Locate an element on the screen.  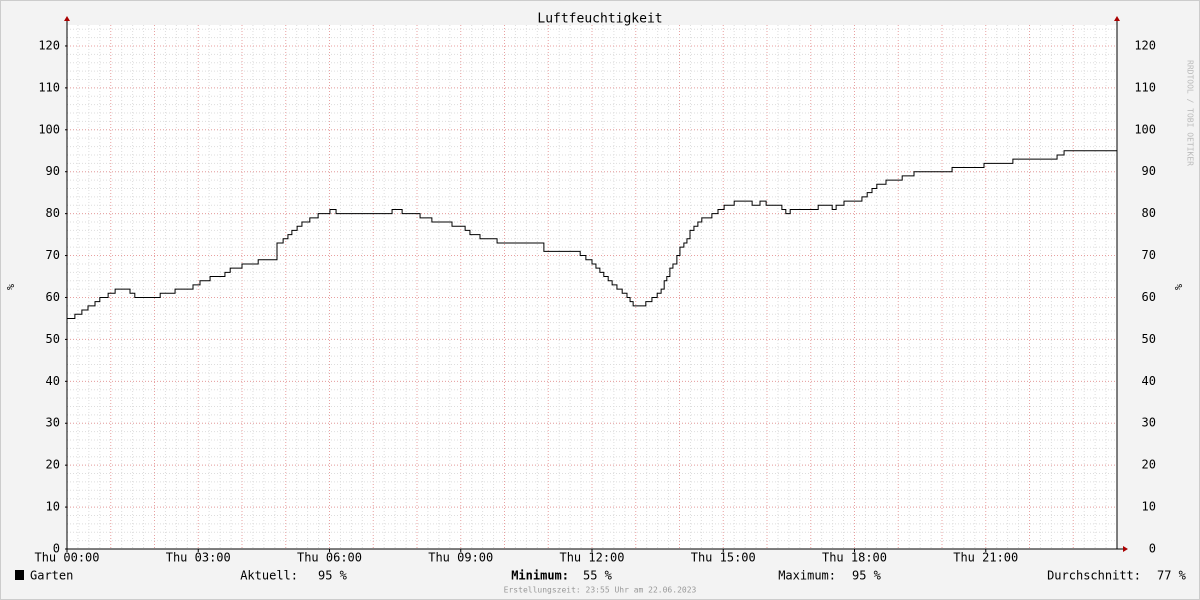
y2-tick-label: 80 is located at coordinates (1149, 213).